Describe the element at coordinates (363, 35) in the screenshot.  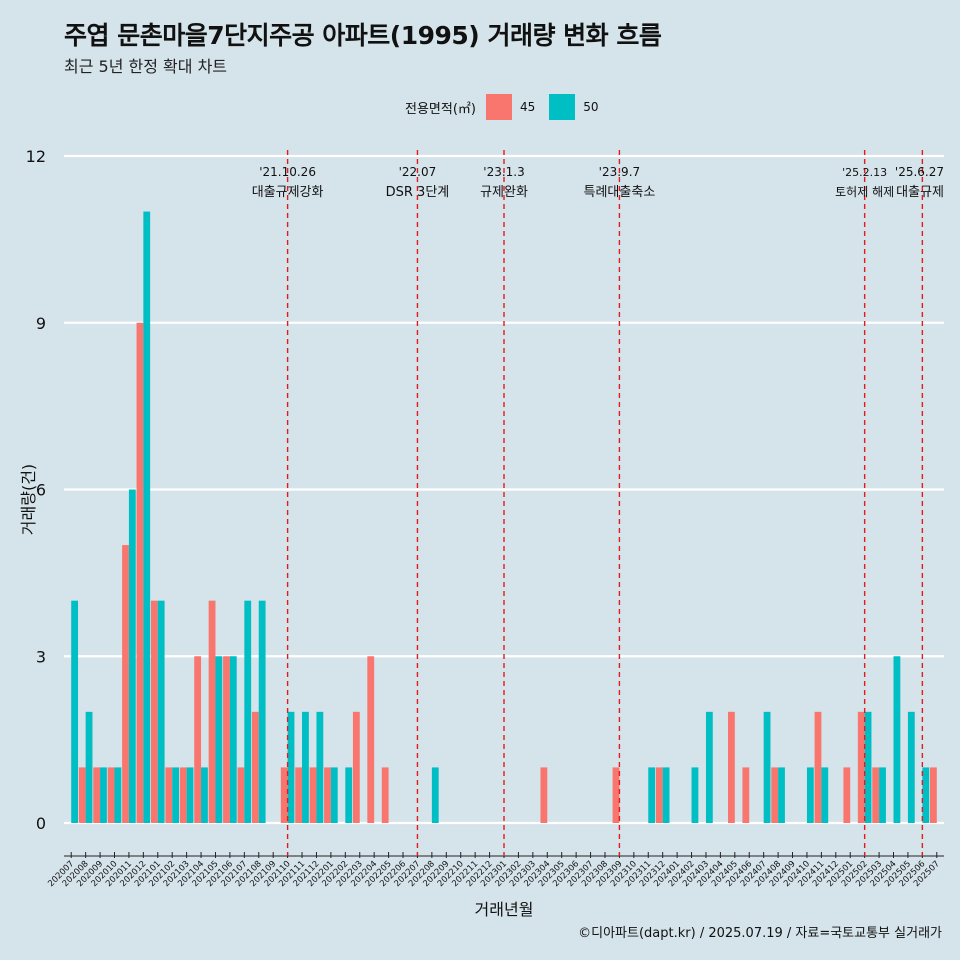
I see `chart-title: 주엽 문촌마을7단지주공 아파트(1995) 거래량 변화 흐름` at that location.